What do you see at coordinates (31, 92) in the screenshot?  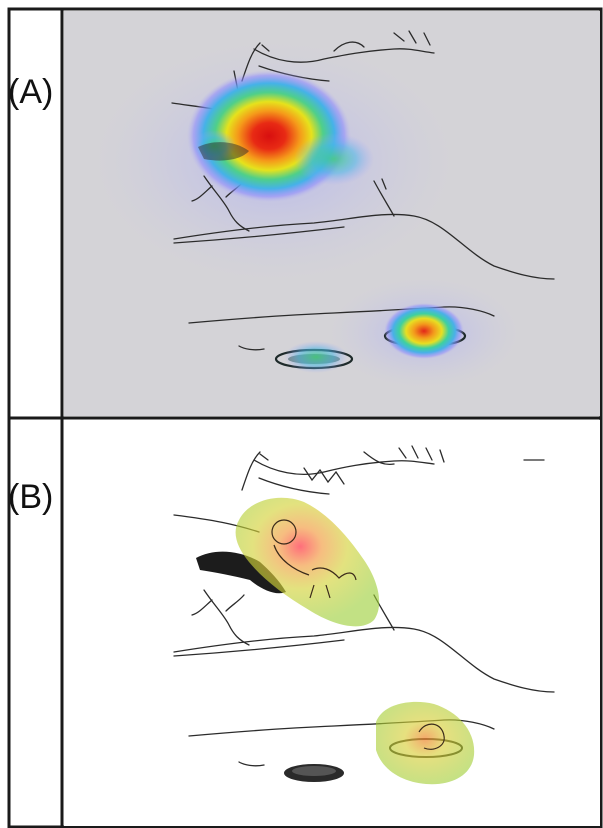 I see `panel-a-label: (A)` at bounding box center [31, 92].